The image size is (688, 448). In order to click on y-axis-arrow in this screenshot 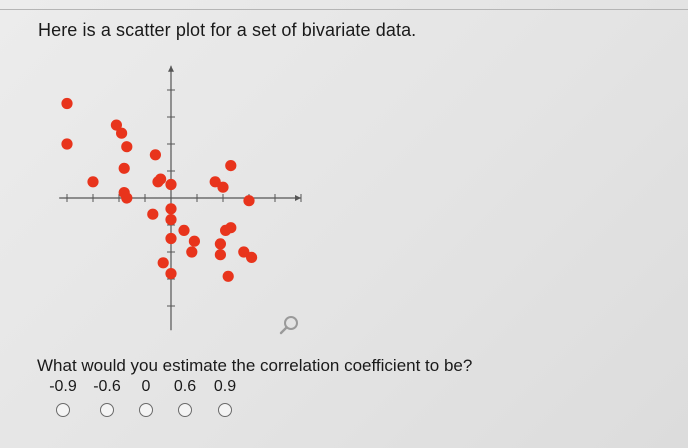, I will do `click(171, 68)`.